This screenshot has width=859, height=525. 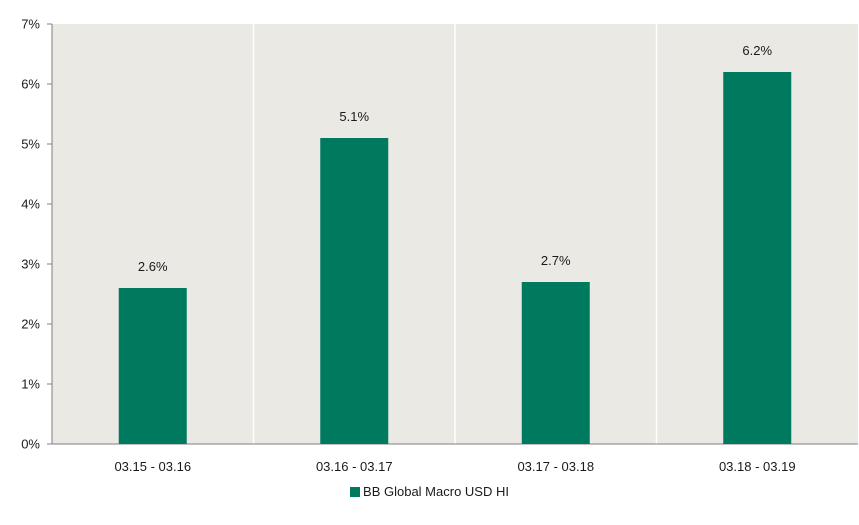 What do you see at coordinates (30, 444) in the screenshot?
I see `y-tick-label: 0%` at bounding box center [30, 444].